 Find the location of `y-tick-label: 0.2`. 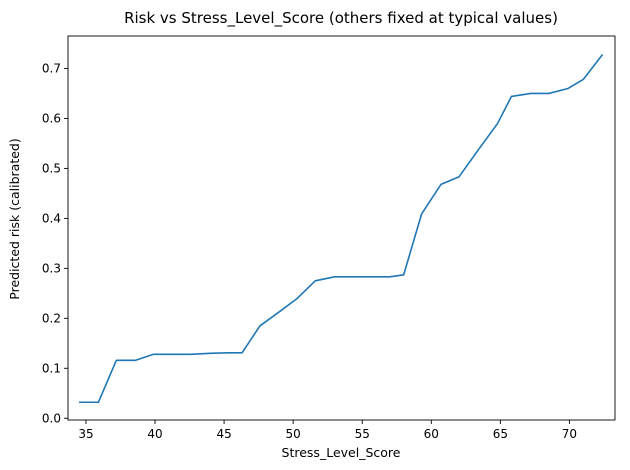

y-tick-label: 0.2 is located at coordinates (51, 318).